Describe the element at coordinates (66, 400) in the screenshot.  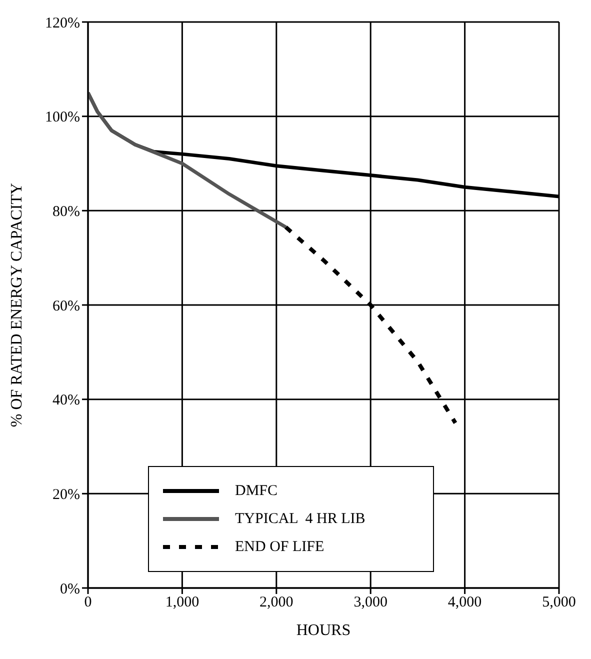
I see `y-tick-label: 40%` at that location.